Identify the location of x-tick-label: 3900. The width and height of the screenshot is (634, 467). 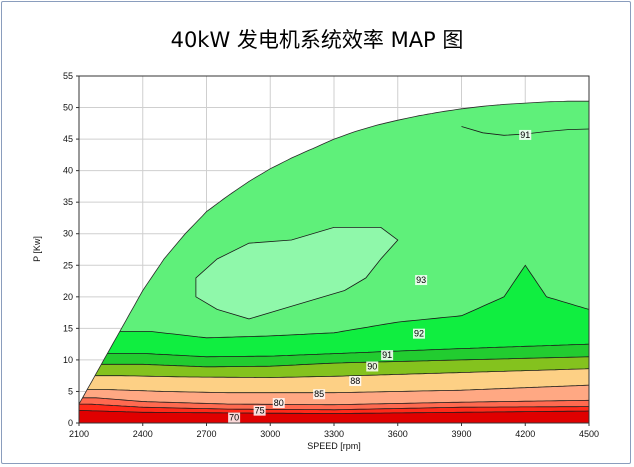
(461, 434).